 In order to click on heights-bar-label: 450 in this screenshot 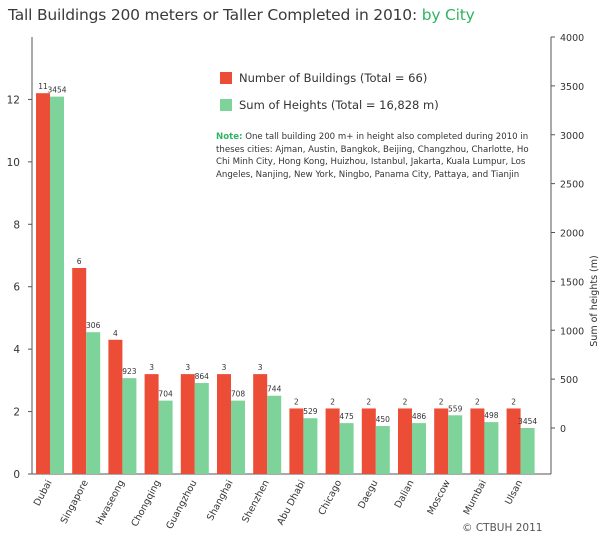, I will do `click(383, 419)`.